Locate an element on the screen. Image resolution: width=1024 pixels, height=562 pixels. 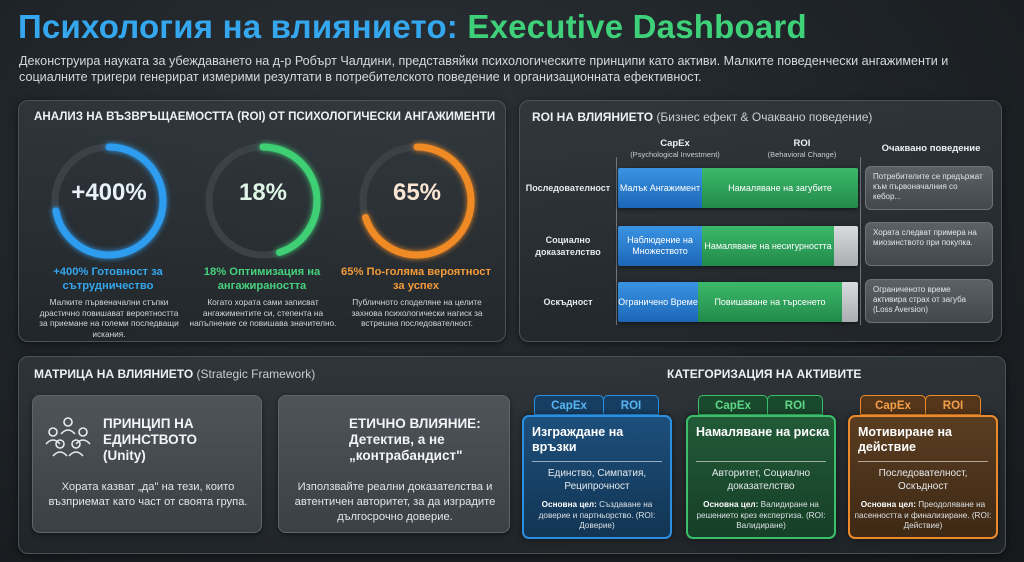
row-label: Последователност is located at coordinates (568, 188).